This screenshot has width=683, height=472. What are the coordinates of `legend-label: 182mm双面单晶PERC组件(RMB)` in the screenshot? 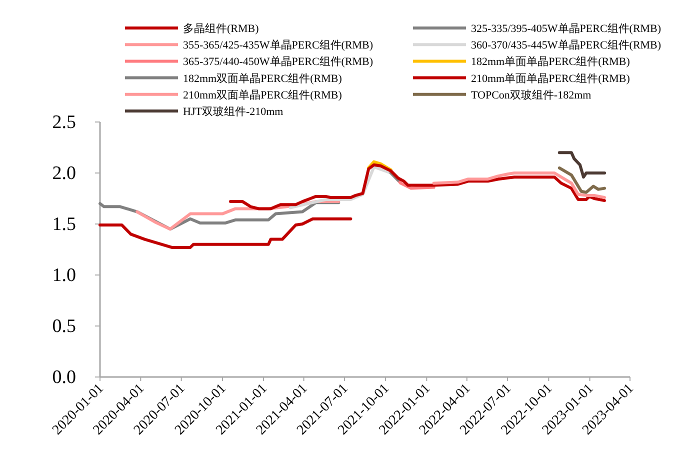 It's located at (262, 78).